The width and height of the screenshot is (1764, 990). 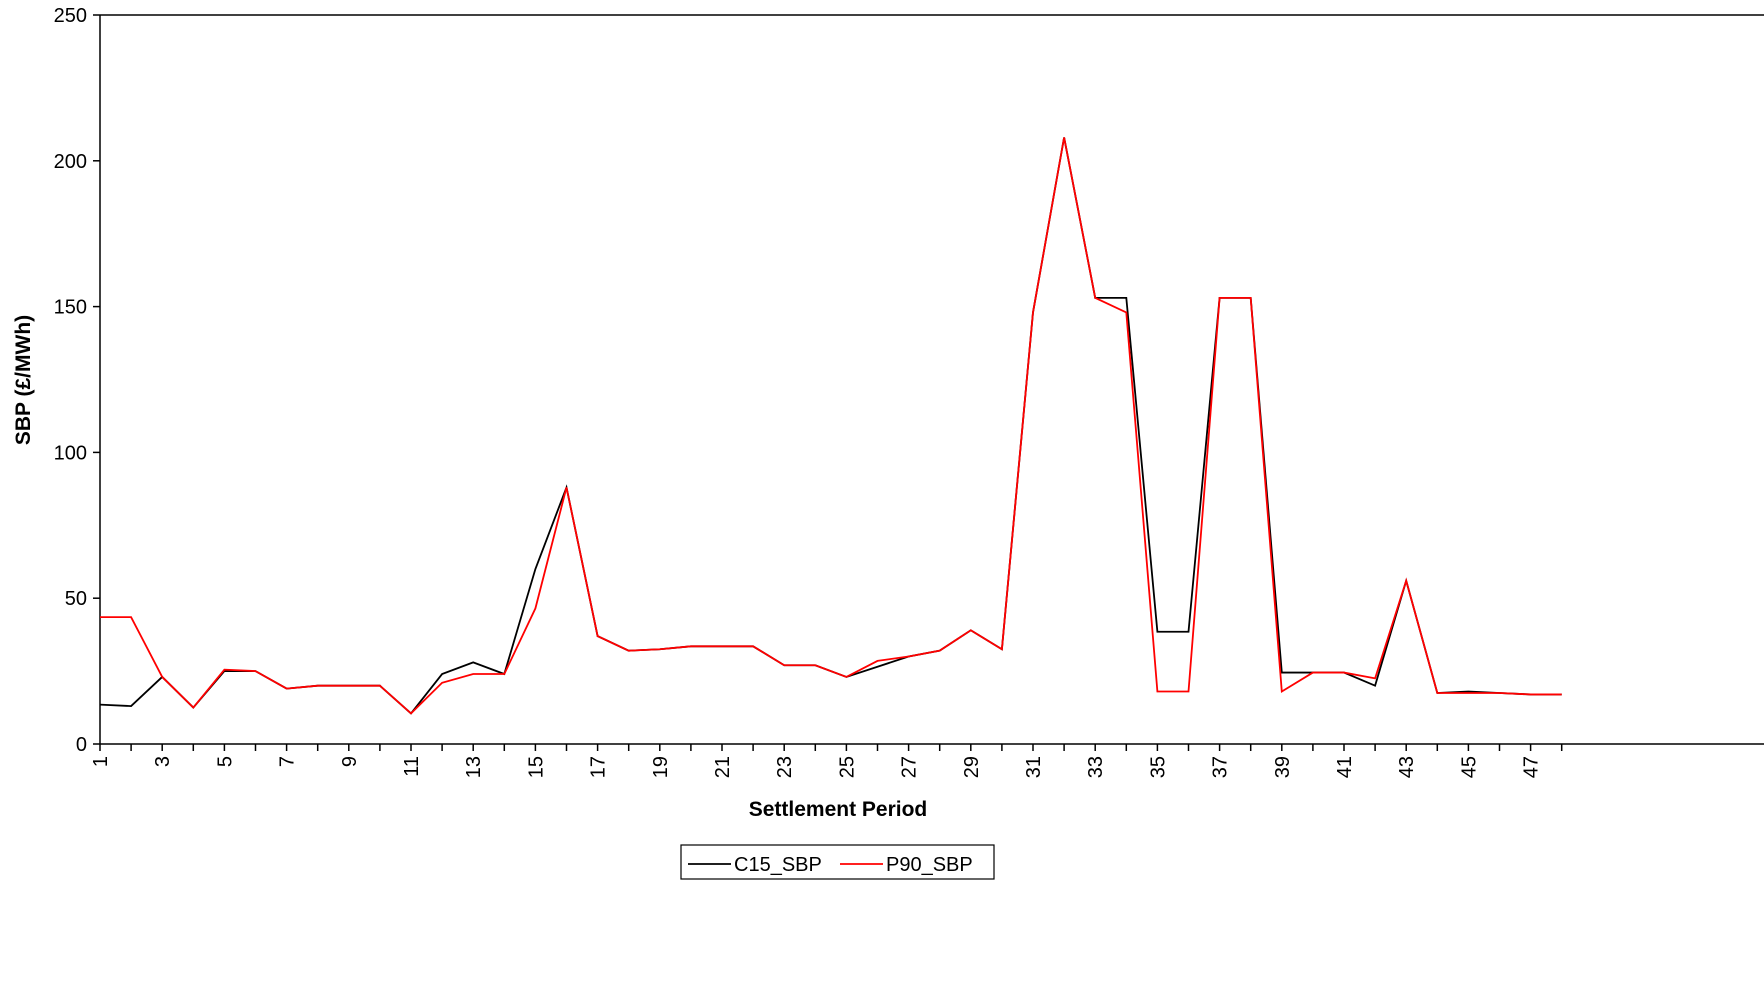 I want to click on legend: C15_SBP P90_SBP, so click(x=837, y=862).